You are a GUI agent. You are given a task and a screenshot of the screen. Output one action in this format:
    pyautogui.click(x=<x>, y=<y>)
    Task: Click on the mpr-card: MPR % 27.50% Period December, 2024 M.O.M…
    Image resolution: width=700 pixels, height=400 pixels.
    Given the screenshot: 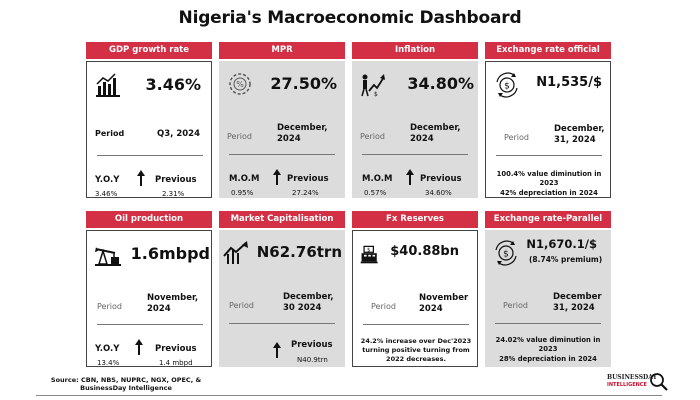 What is the action you would take?
    pyautogui.click(x=282, y=120)
    